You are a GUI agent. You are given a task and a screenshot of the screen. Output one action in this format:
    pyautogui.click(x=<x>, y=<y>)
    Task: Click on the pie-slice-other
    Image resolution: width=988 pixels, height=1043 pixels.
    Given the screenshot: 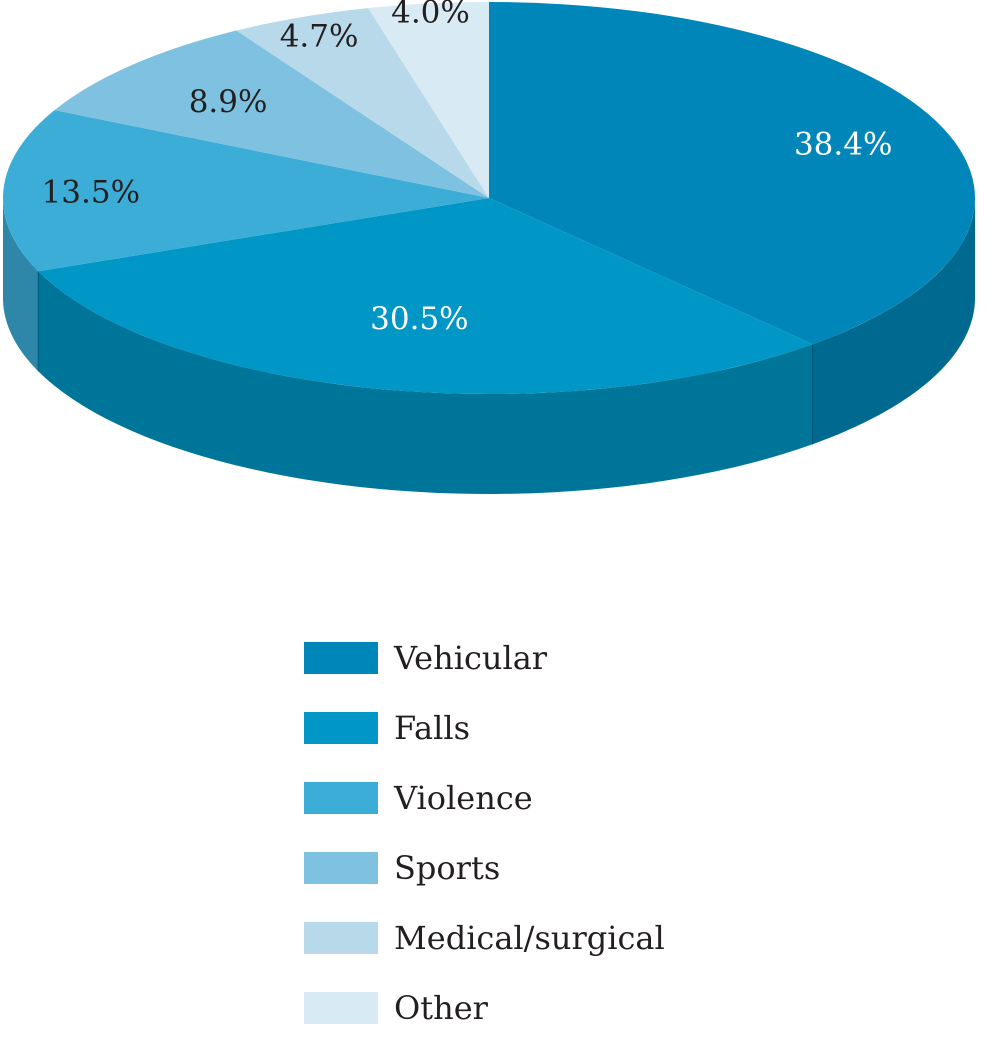 What is the action you would take?
    pyautogui.click(x=428, y=100)
    